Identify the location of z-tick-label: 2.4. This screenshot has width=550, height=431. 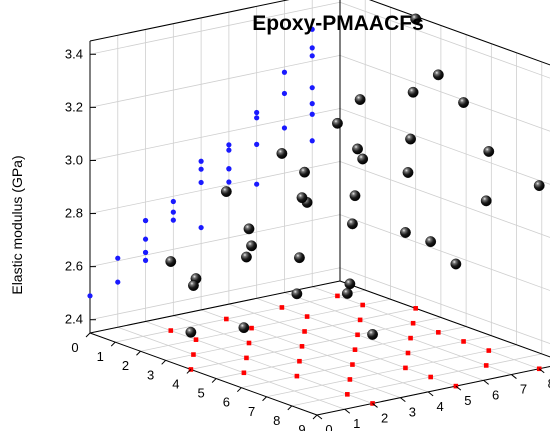
(74, 319).